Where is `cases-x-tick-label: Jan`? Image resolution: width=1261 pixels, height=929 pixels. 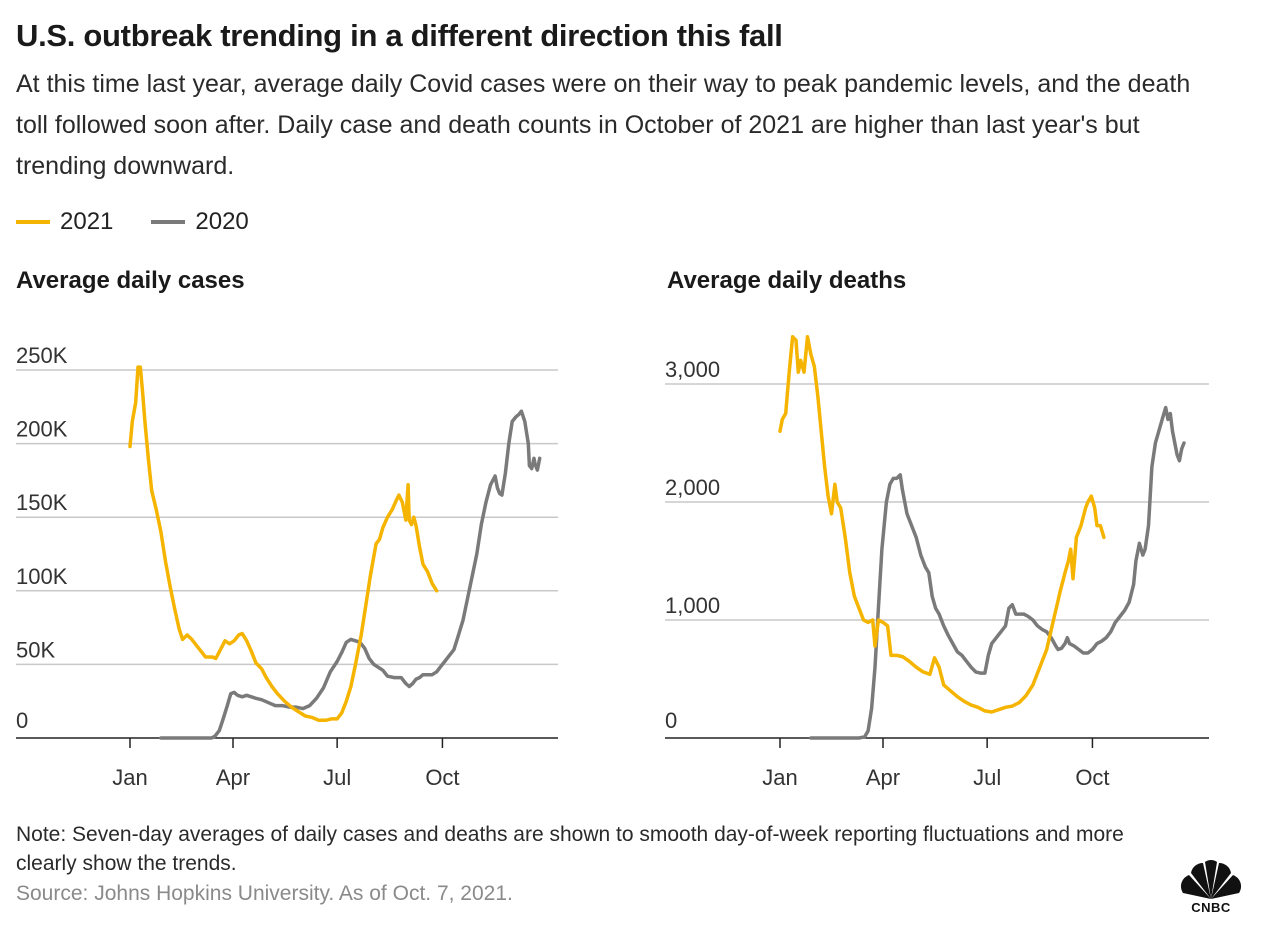
cases-x-tick-label: Jan is located at coordinates (129, 777).